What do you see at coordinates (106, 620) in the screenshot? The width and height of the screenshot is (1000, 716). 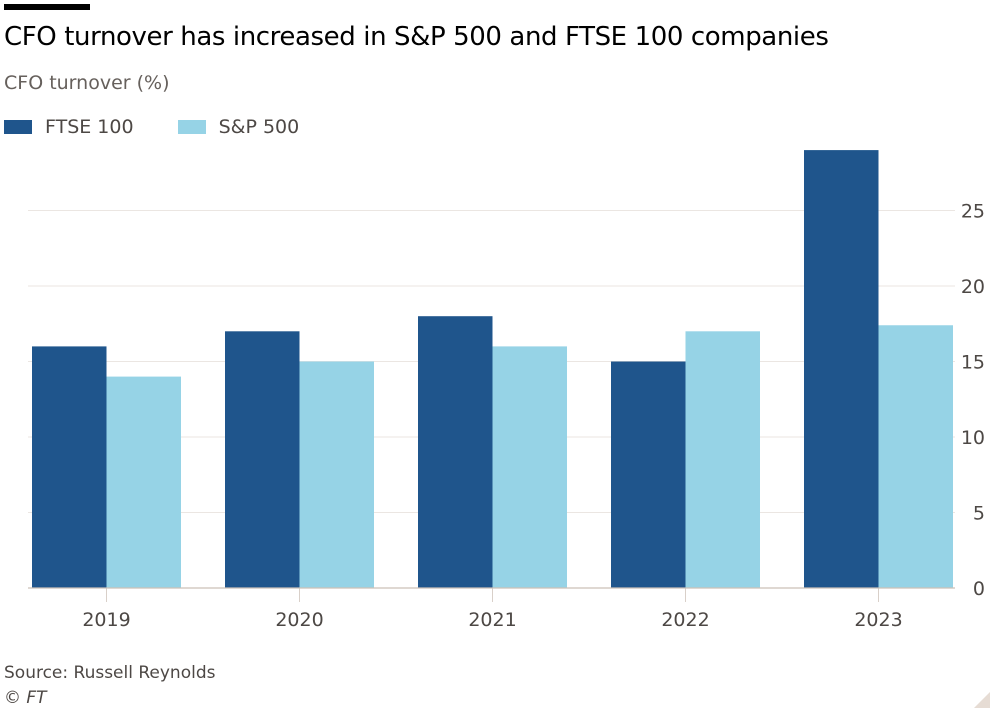 I see `x-tick-label: 2019` at bounding box center [106, 620].